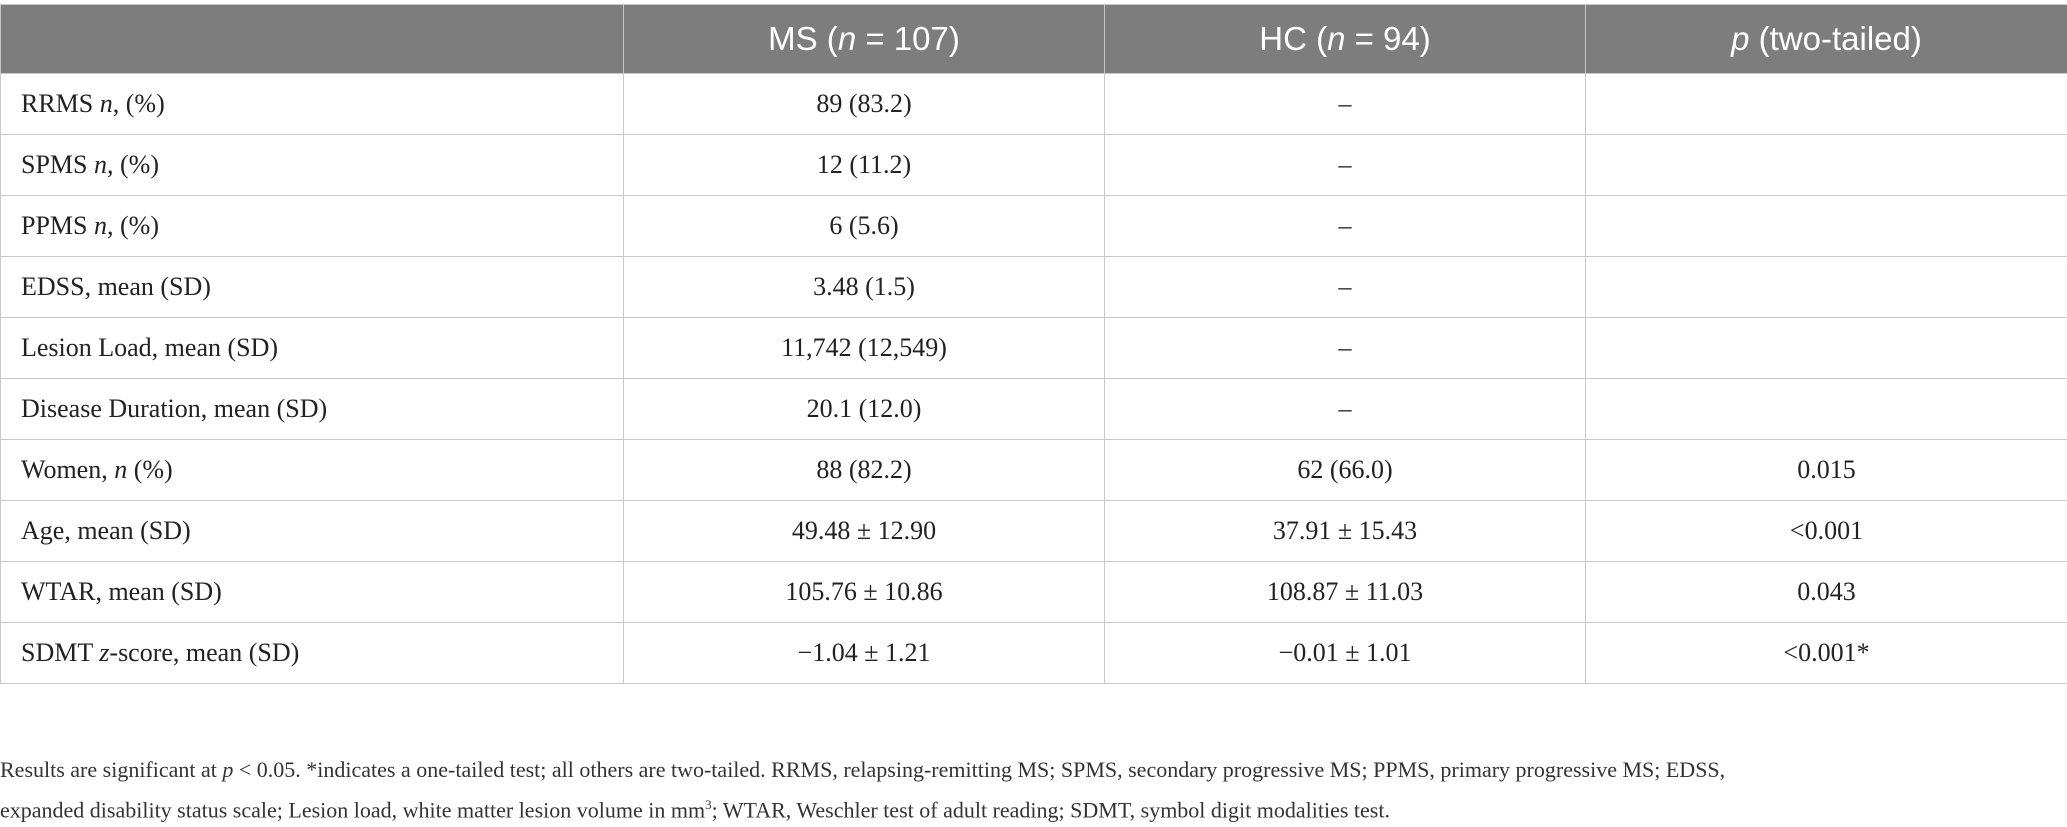 Image resolution: width=2067 pixels, height=827 pixels. What do you see at coordinates (864, 39) in the screenshot?
I see `header-cell-ms: MS (n = 107)` at bounding box center [864, 39].